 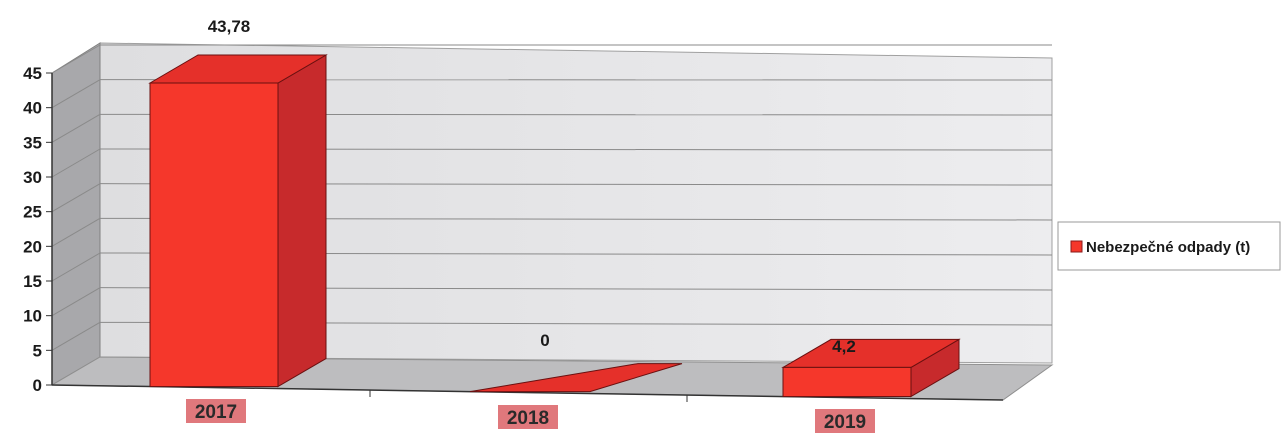 What do you see at coordinates (32, 177) in the screenshot?
I see `y-tick-label: 30` at bounding box center [32, 177].